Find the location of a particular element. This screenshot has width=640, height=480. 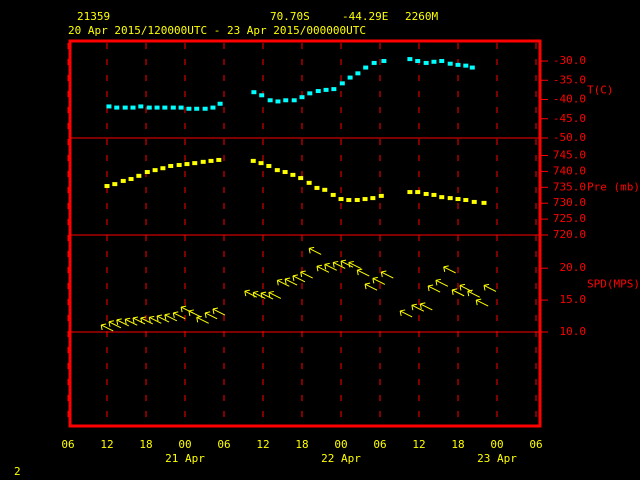

date-label: 22 Apr is located at coordinates (341, 458).